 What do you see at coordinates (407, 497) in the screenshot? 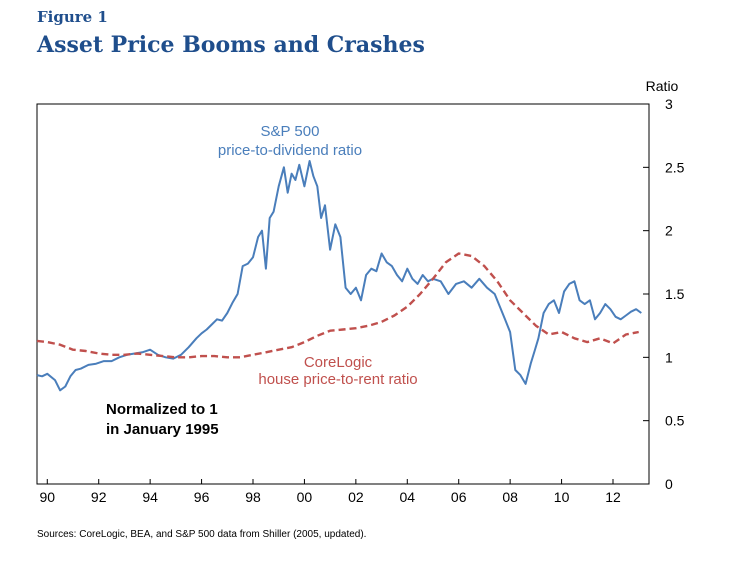
I see `x-tick-label: 04` at bounding box center [407, 497].